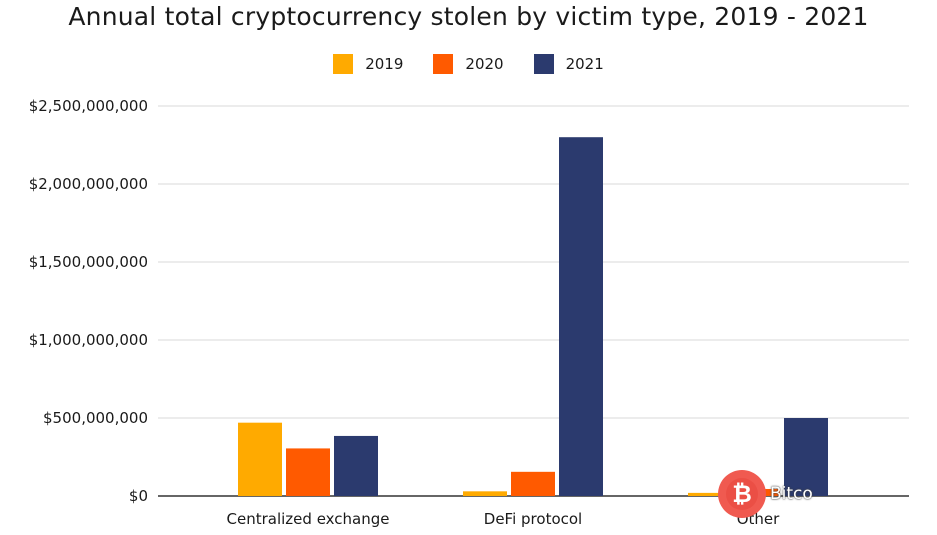 This screenshot has width=937, height=535. Describe the element at coordinates (584, 64) in the screenshot. I see `legend-label-2021: 2021` at that location.